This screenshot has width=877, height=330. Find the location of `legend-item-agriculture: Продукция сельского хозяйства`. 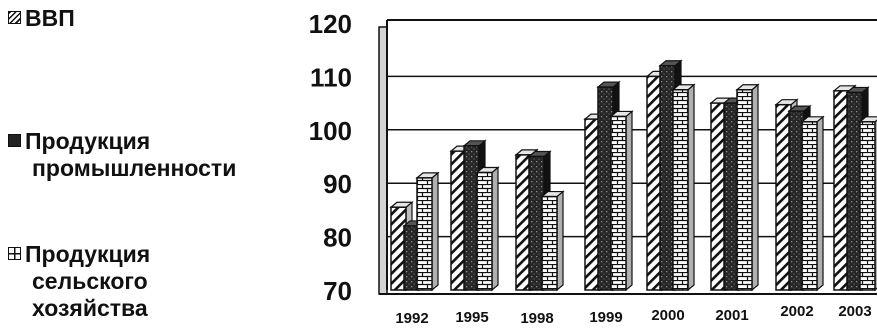

legend-item-agriculture: Продукция сельского хозяйства is located at coordinates (79, 281).